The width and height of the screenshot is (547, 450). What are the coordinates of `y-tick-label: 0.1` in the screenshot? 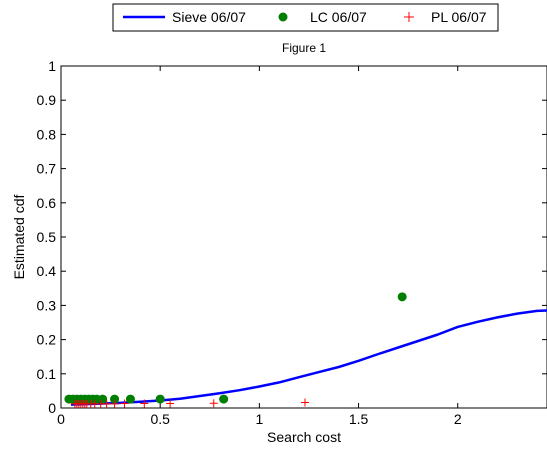 It's located at (47, 374).